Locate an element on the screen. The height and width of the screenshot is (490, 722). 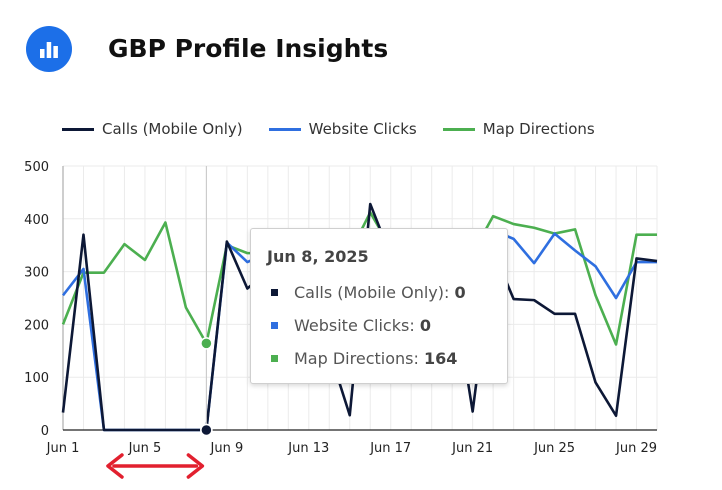
legend-label-website: Website Clicks is located at coordinates (362, 129).